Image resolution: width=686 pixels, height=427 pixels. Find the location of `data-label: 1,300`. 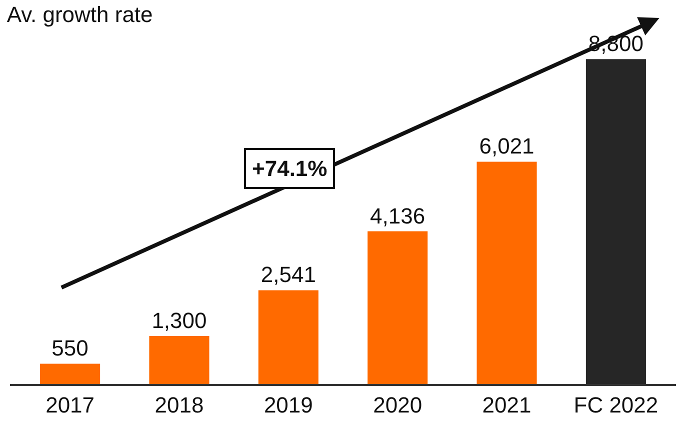

data-label: 1,300 is located at coordinates (179, 320).